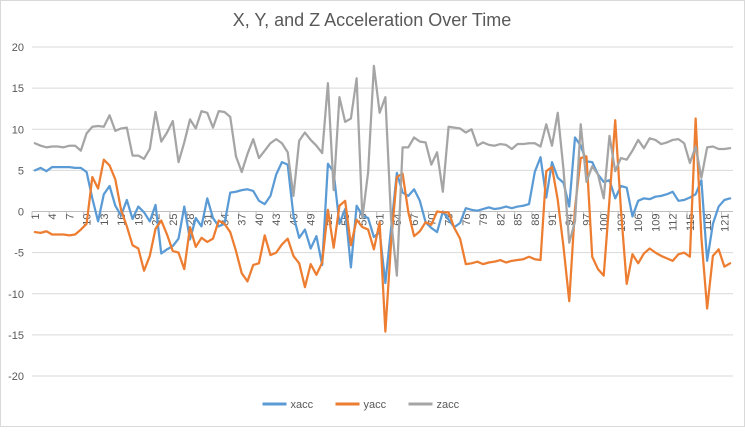 This screenshot has width=745, height=432. Describe the element at coordinates (21, 171) in the screenshot. I see `y-tick-label: 5` at that location.